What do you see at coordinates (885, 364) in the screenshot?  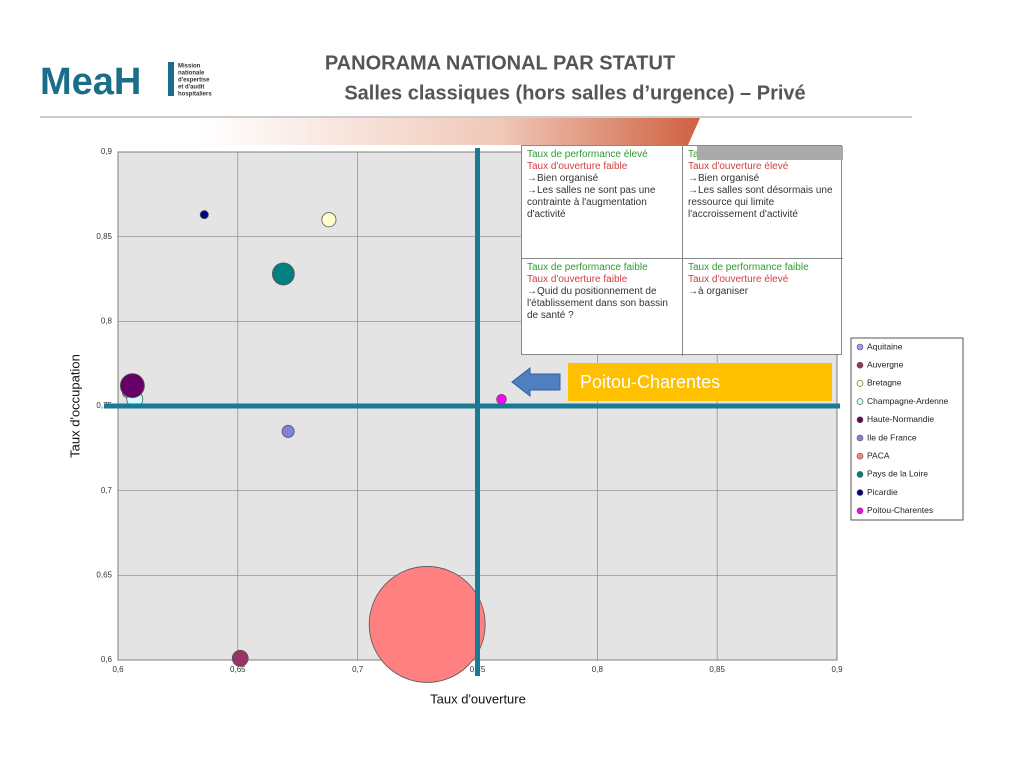 I see `legend-label: Auvergne` at bounding box center [885, 364].